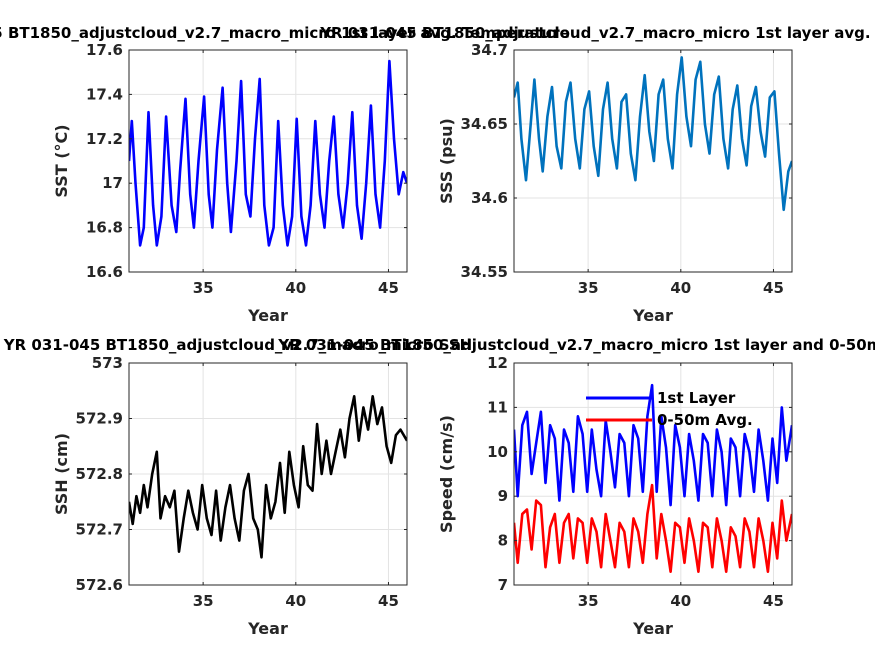 This screenshot has height=656, width=875. What do you see at coordinates (388, 288) in the screenshot?
I see `sst-xtick-label-2: 45` at bounding box center [388, 288].